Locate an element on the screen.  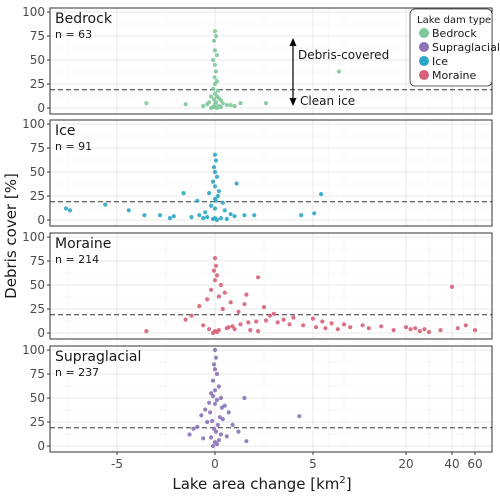
y-axis-title: Debris cover [%] is located at coordinates (11, 236).